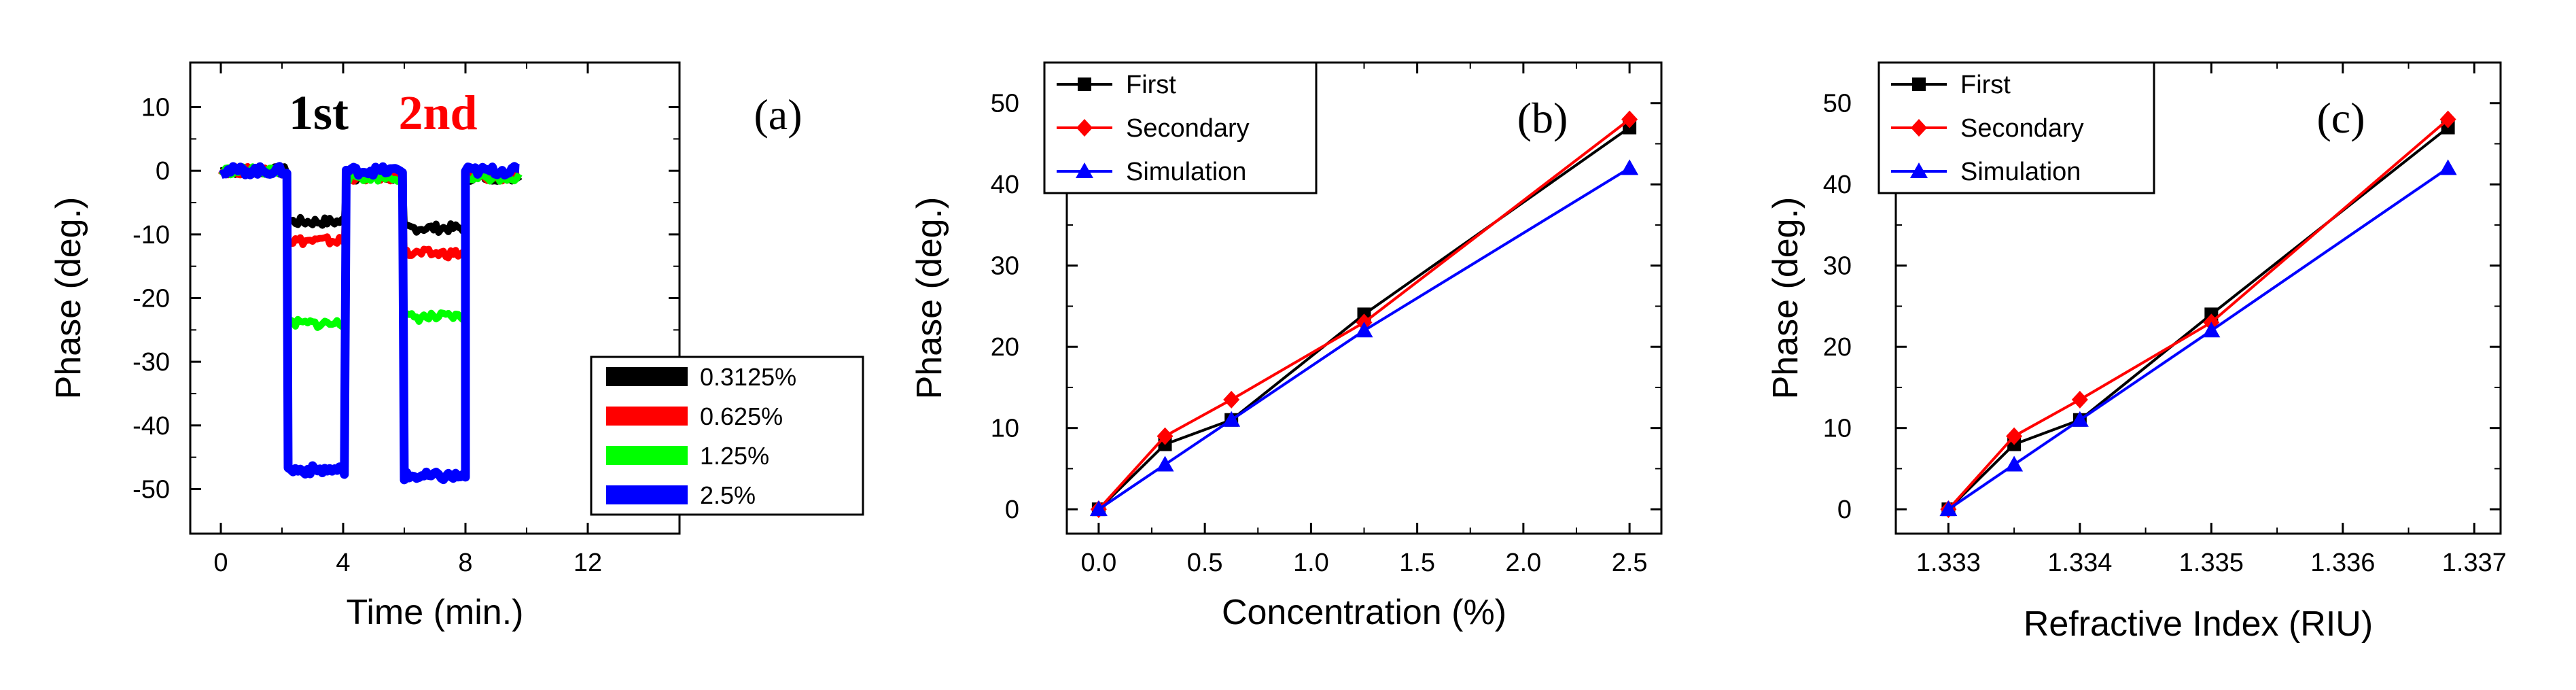 The height and width of the screenshot is (690, 2576). What do you see at coordinates (435, 612) in the screenshot?
I see `x-axis-label: Time (min.)` at bounding box center [435, 612].